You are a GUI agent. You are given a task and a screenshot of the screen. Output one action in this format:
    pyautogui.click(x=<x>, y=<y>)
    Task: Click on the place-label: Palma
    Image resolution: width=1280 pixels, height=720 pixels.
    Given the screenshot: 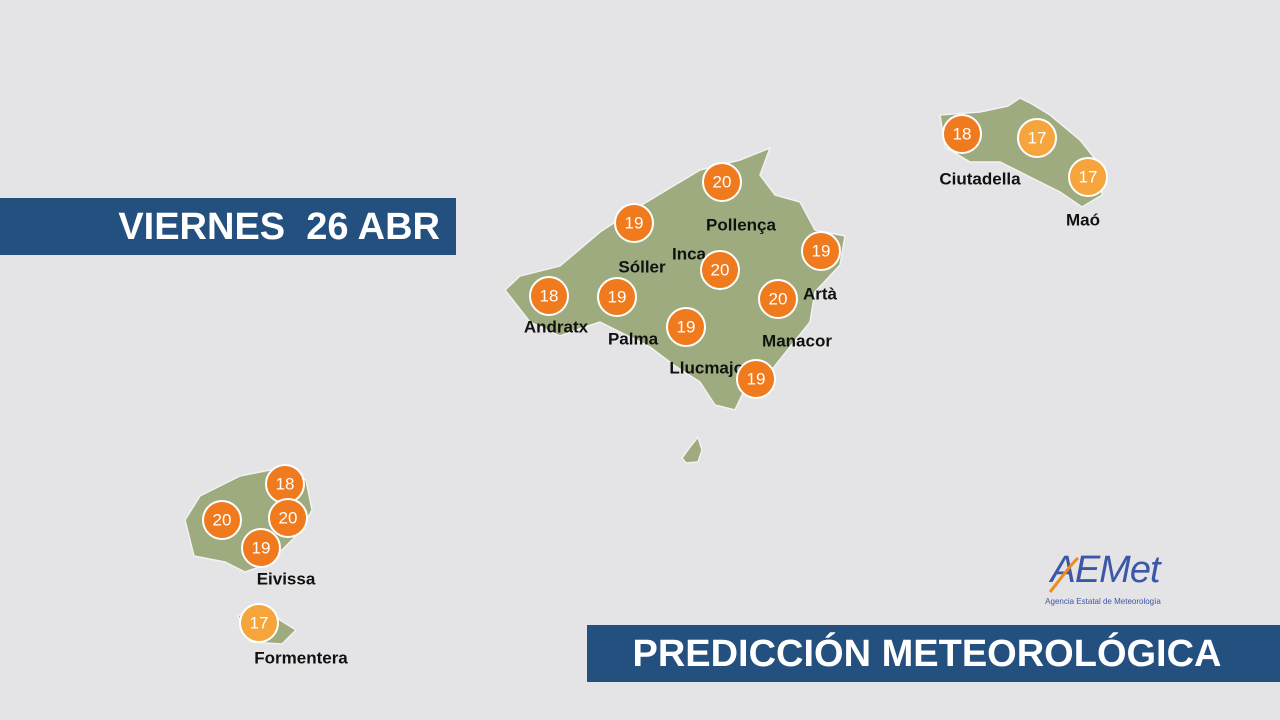 What is the action you would take?
    pyautogui.click(x=633, y=338)
    